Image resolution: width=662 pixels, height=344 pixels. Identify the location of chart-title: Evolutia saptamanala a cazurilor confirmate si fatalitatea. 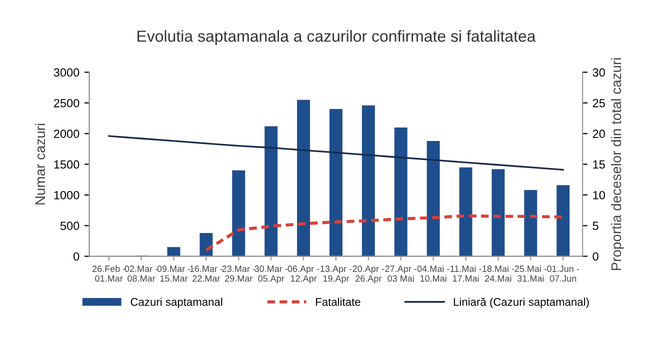
(337, 37).